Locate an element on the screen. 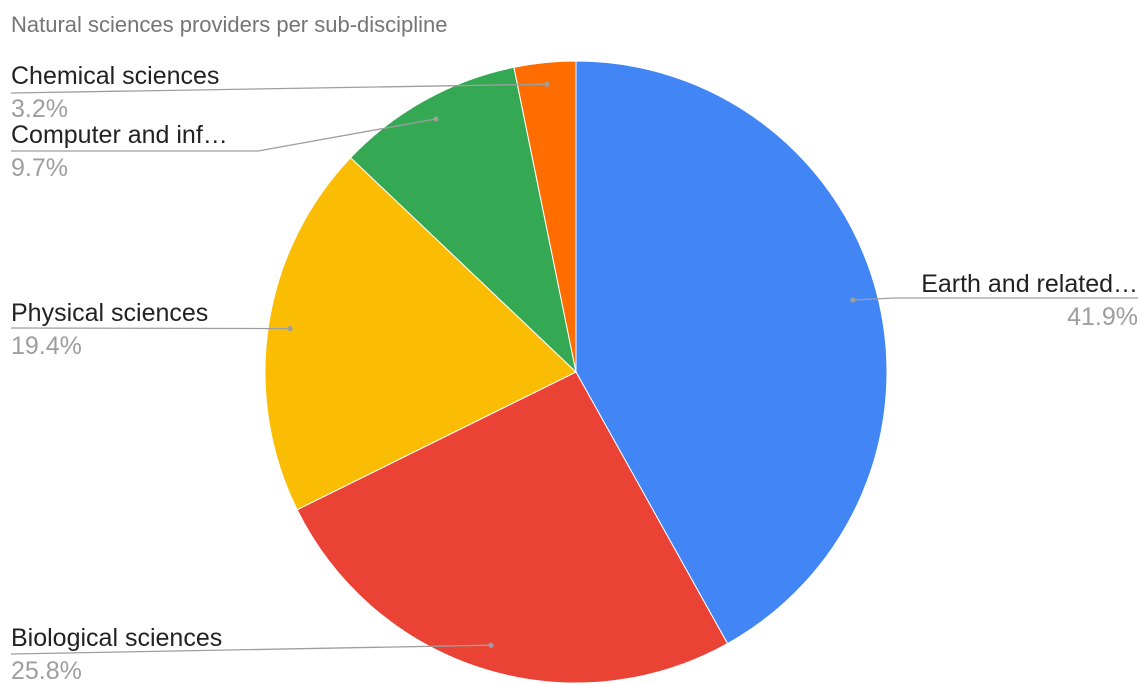 This screenshot has width=1146, height=684. pie-slice-computer-and-inf is located at coordinates (463, 220).